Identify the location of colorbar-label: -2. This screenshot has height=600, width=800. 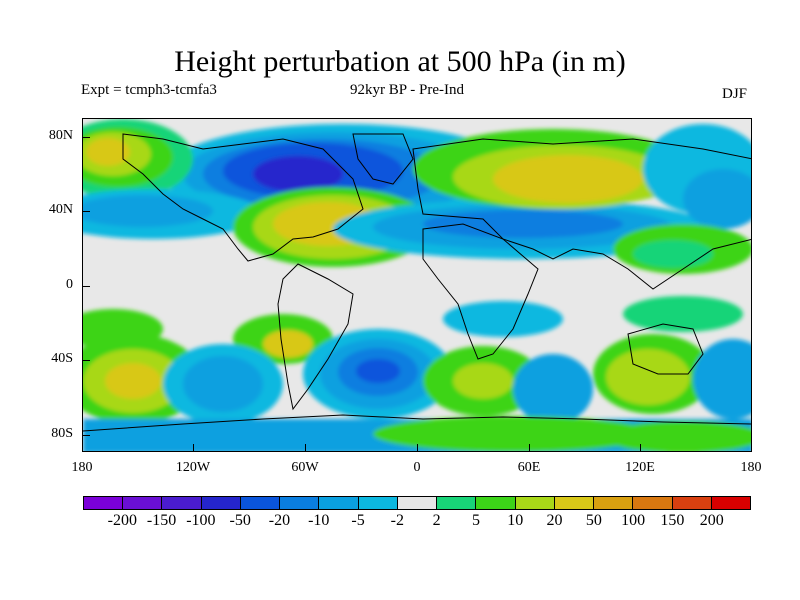
(397, 520).